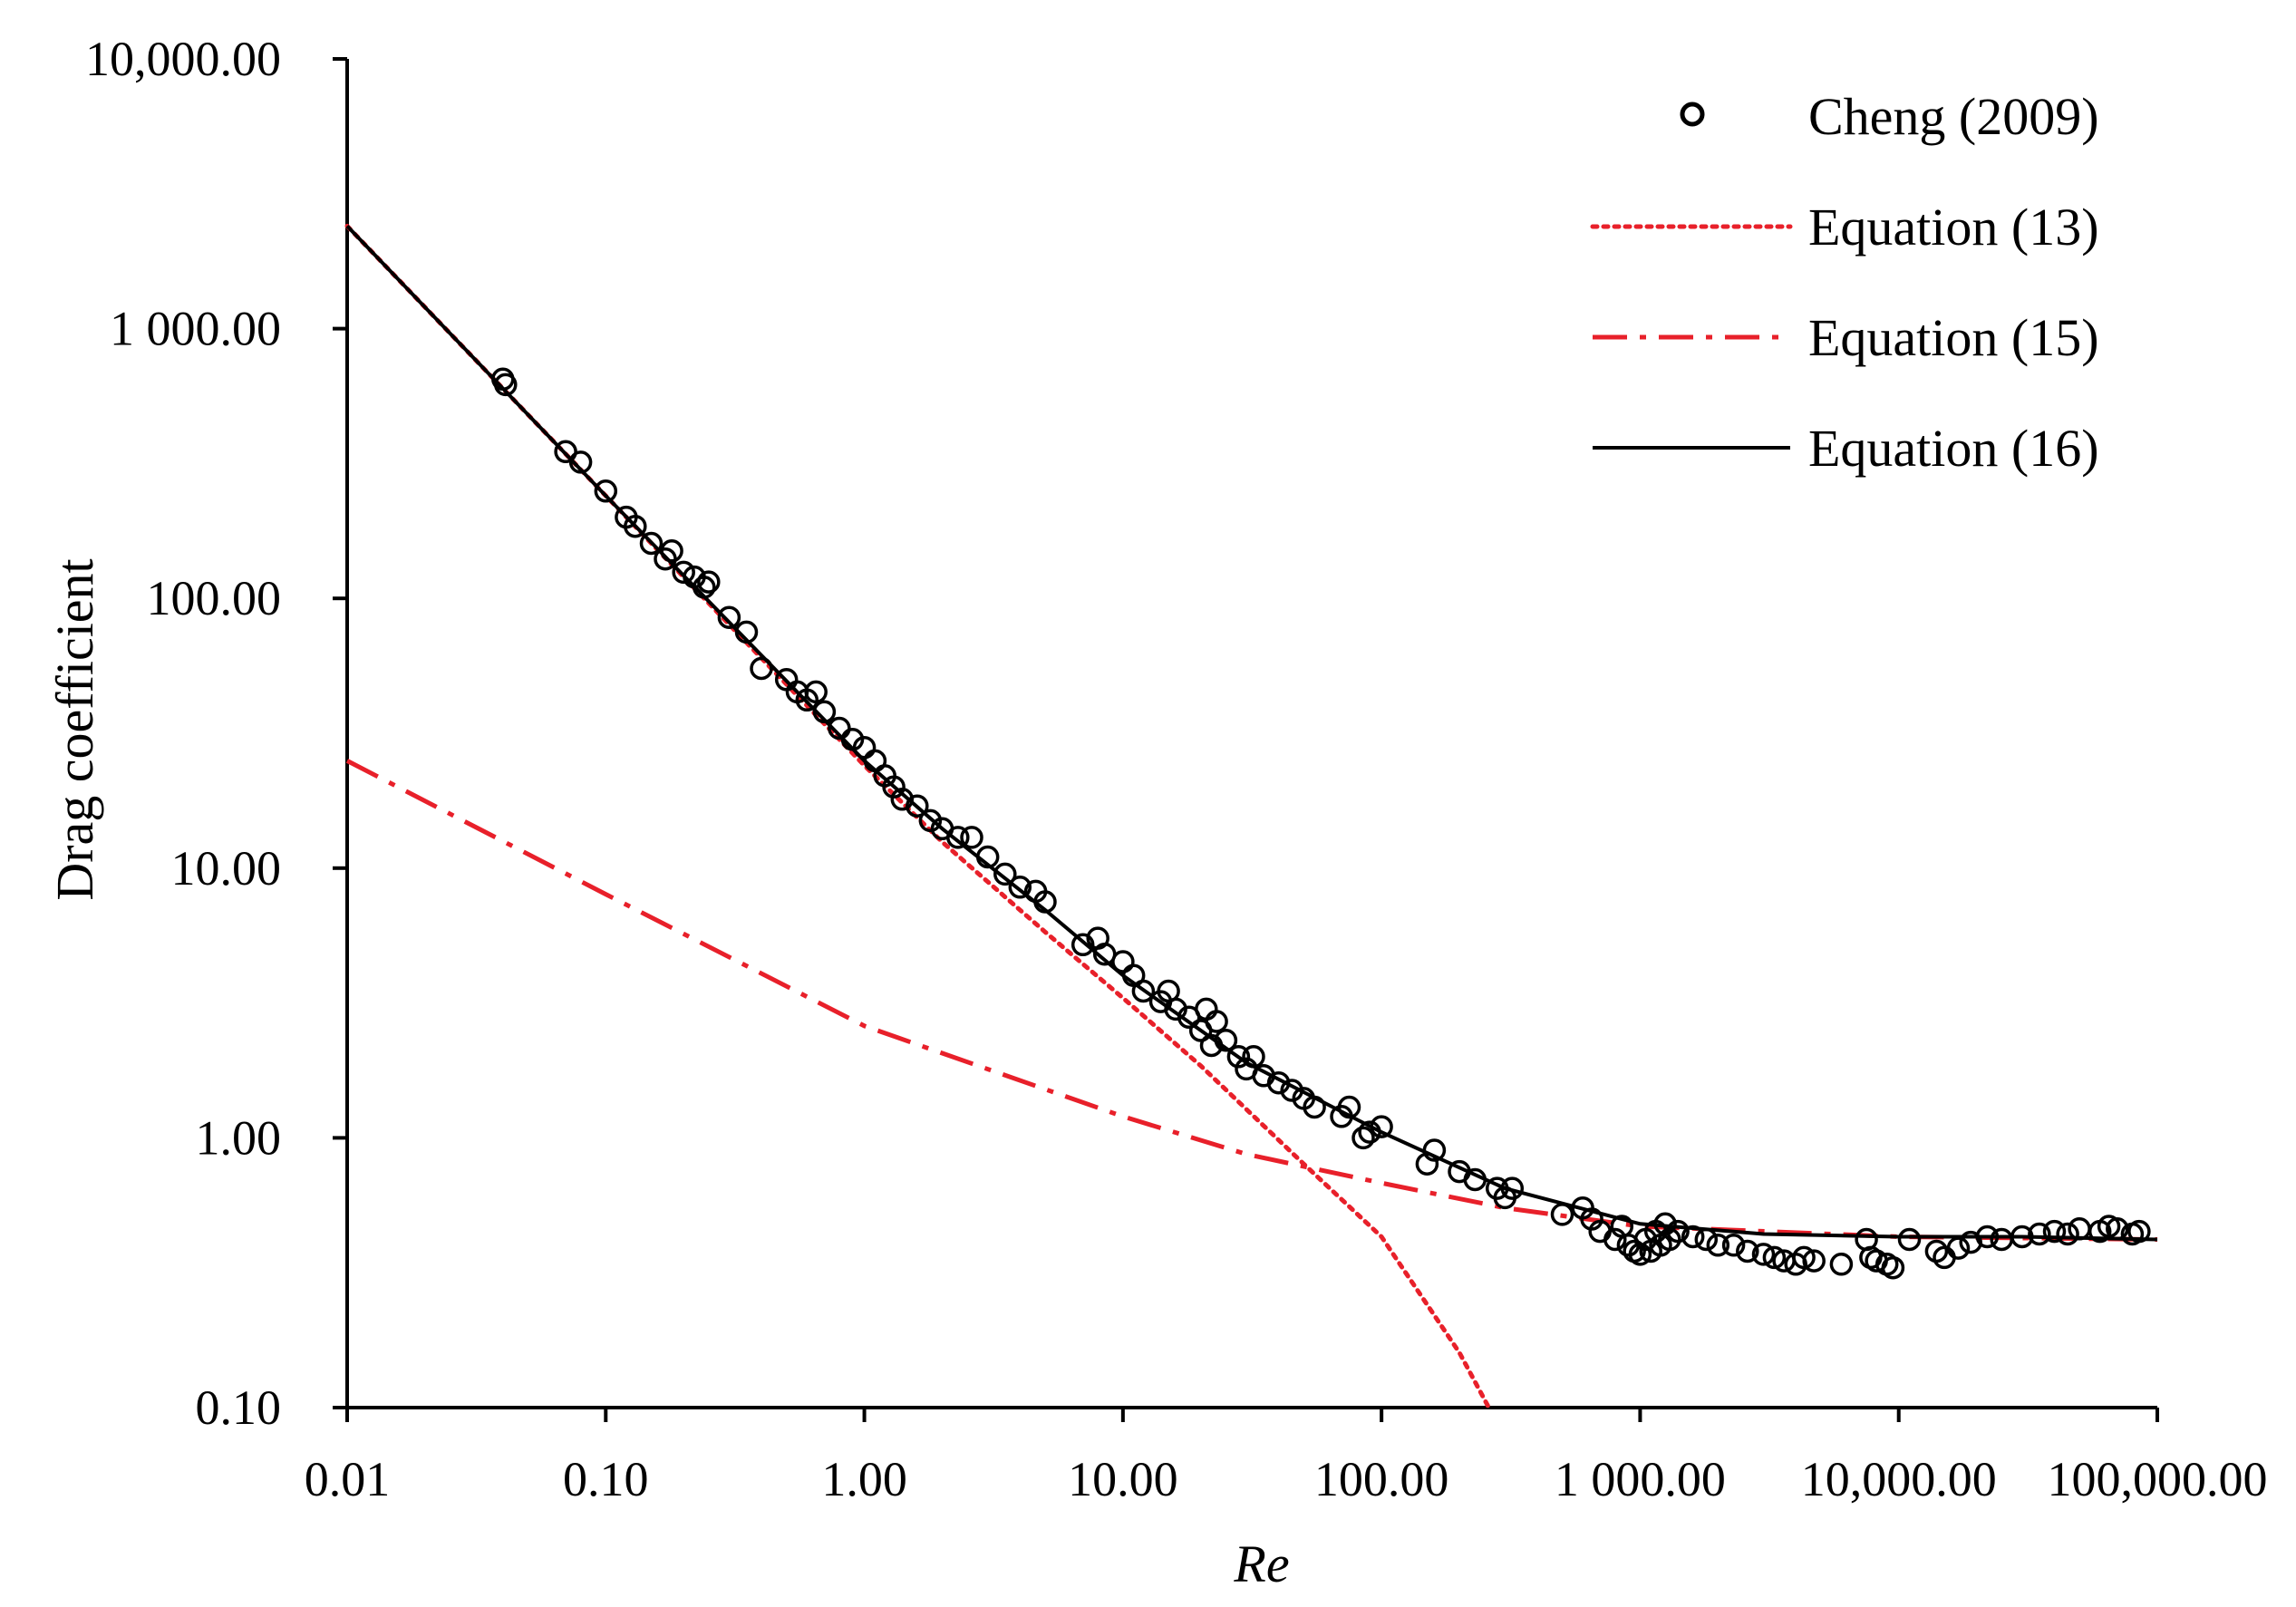 The image size is (2296, 1607). Describe the element at coordinates (1692, 115) in the screenshot. I see `legend-marker-cheng-2009` at that location.